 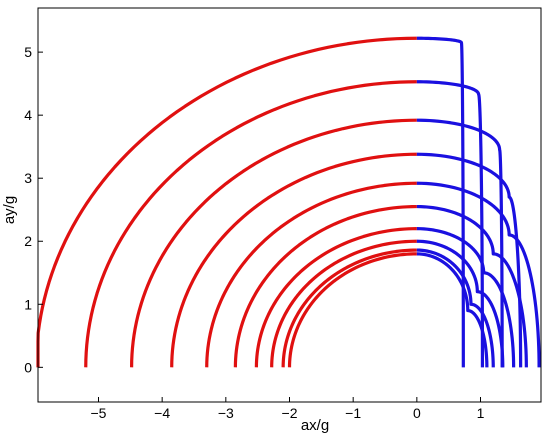 I want to click on x-tick-label: 1, so click(x=481, y=413).